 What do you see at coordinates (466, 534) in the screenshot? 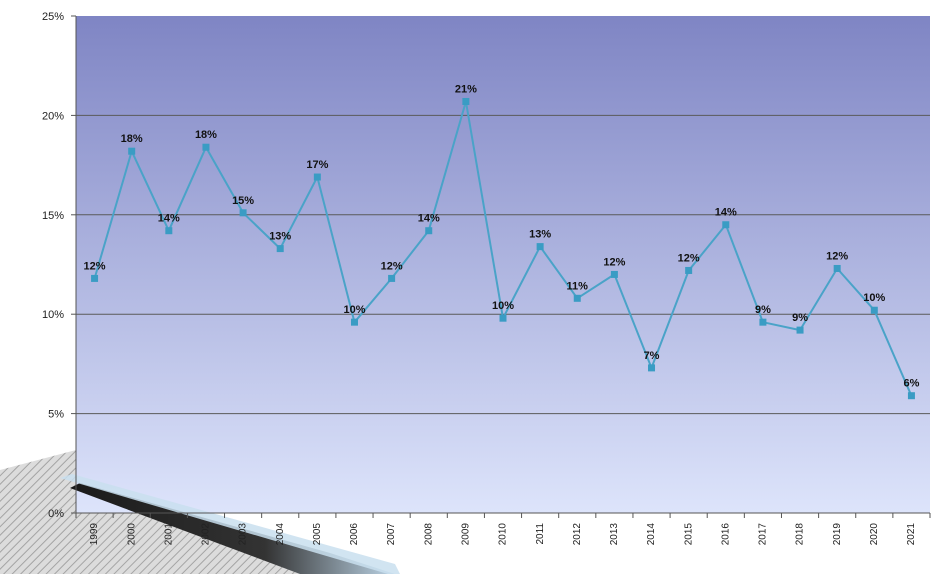
I see `x-tick-label: 2009` at bounding box center [466, 534].